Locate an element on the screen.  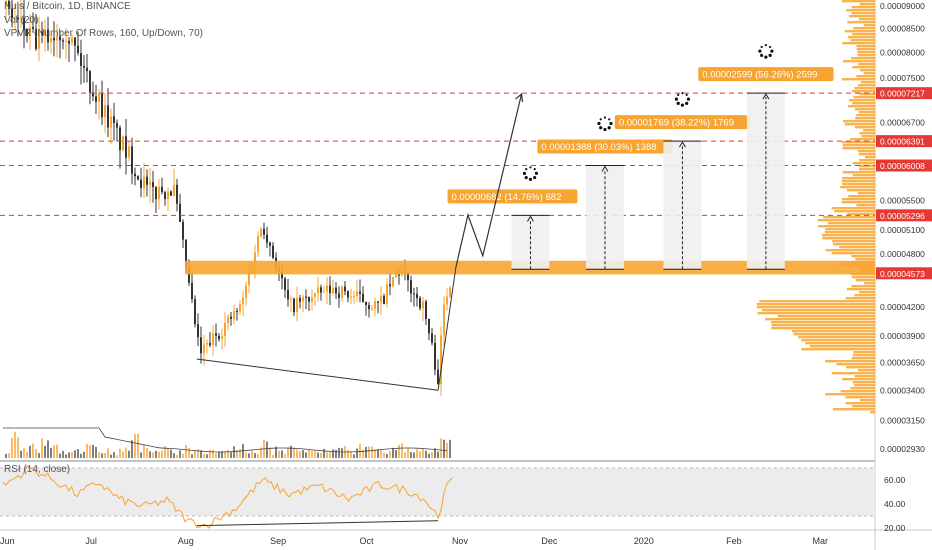
y-tick-label: 0.00005100 is located at coordinates (902, 230).